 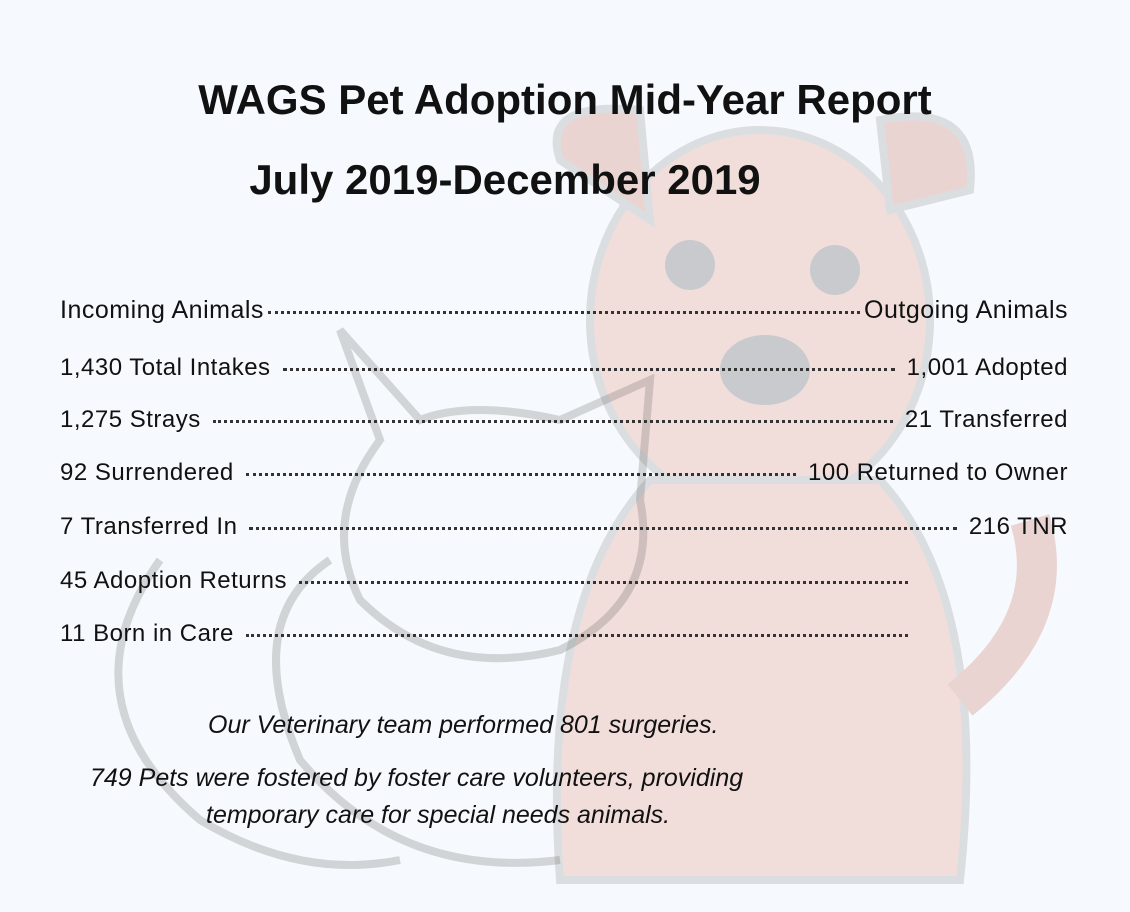 What do you see at coordinates (173, 580) in the screenshot?
I see `incoming-stat: 45 Adoption Returns` at bounding box center [173, 580].